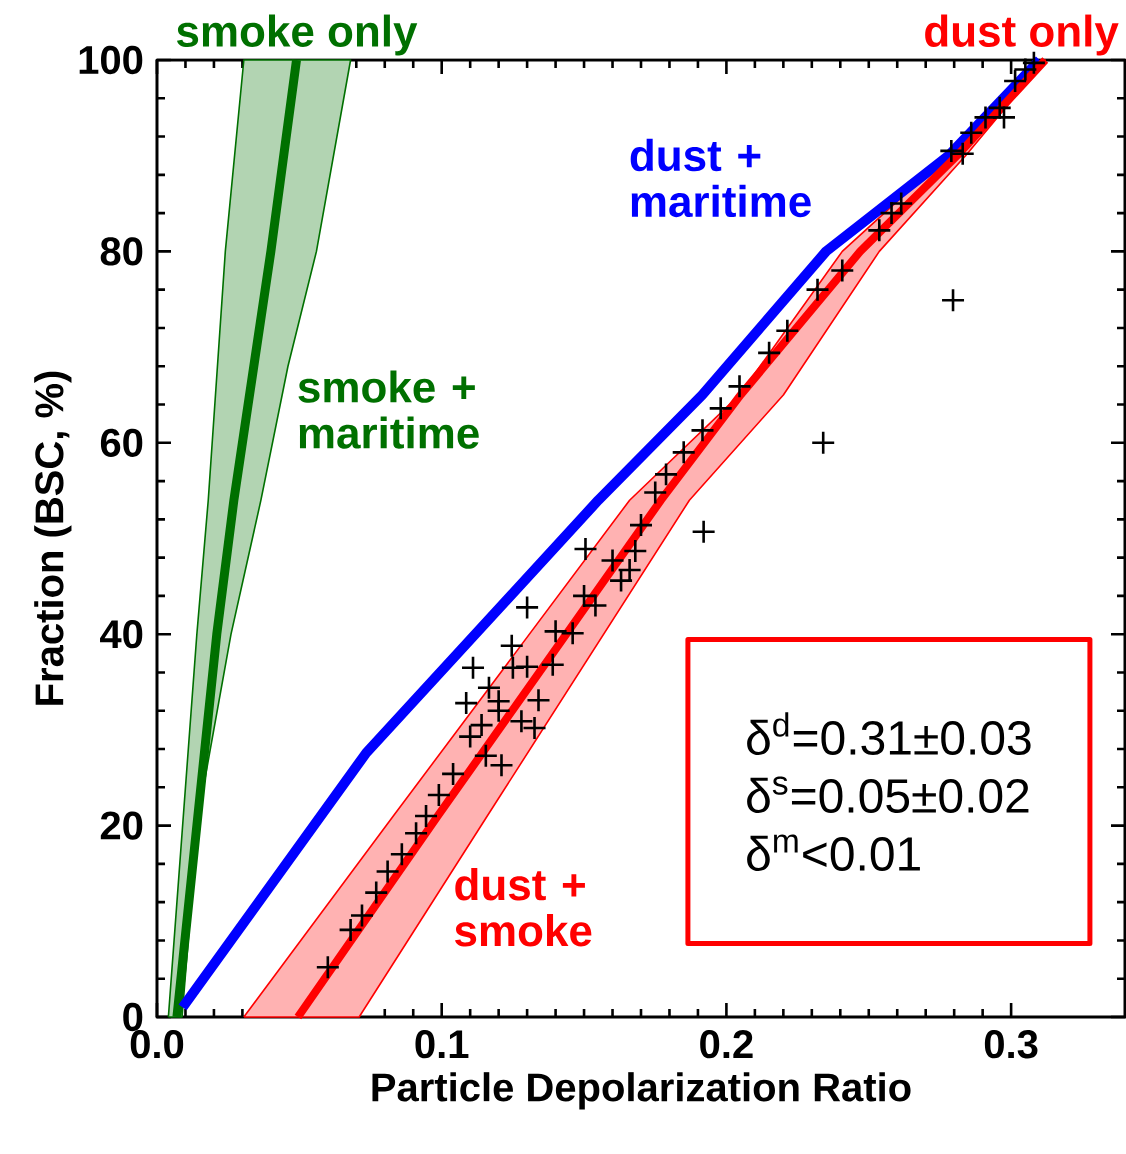  What do you see at coordinates (442, 1044) in the screenshot?
I see `x-tick-label: 0.1` at bounding box center [442, 1044].